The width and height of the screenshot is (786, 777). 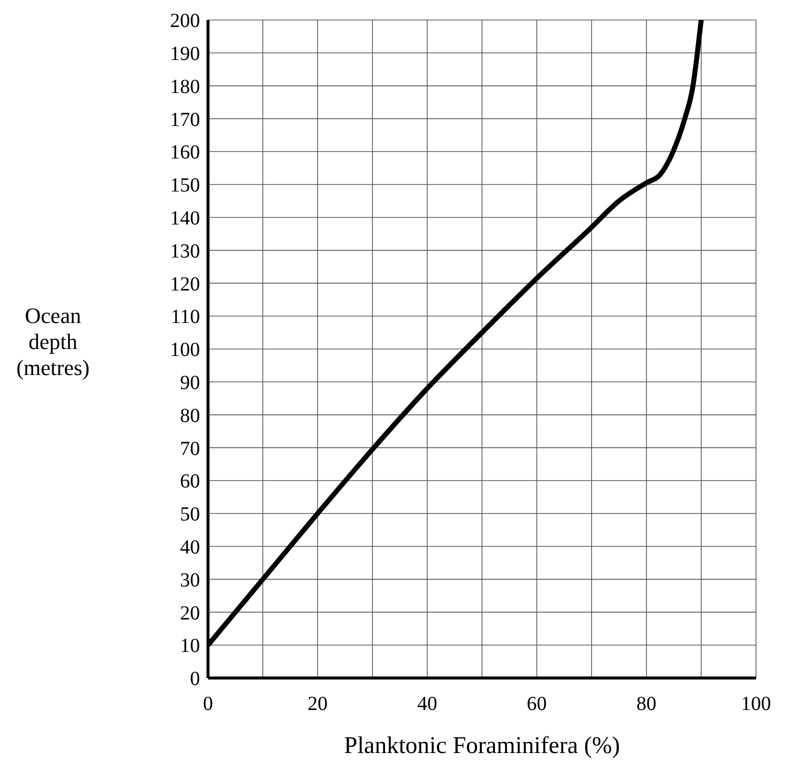 What do you see at coordinates (756, 704) in the screenshot?
I see `x-tick-label: 100` at bounding box center [756, 704].